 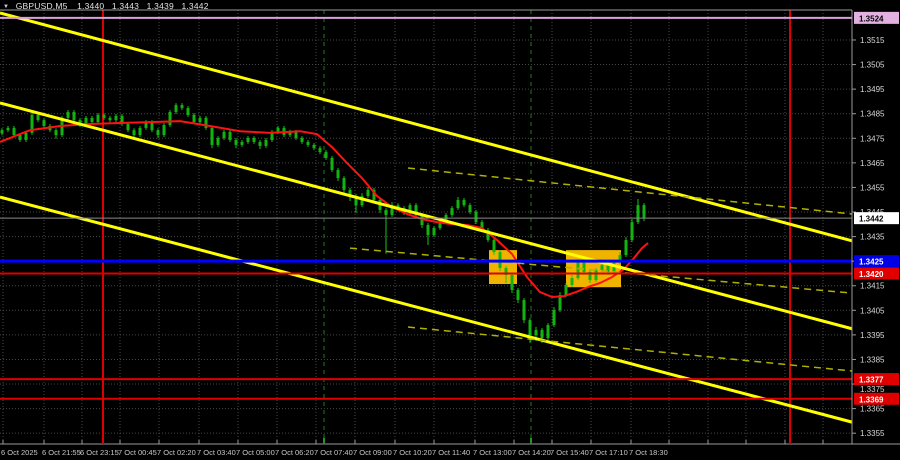 What do you see at coordinates (137, 452) in the screenshot?
I see `time-tick-label: 7 Oct 00:45` at bounding box center [137, 452].